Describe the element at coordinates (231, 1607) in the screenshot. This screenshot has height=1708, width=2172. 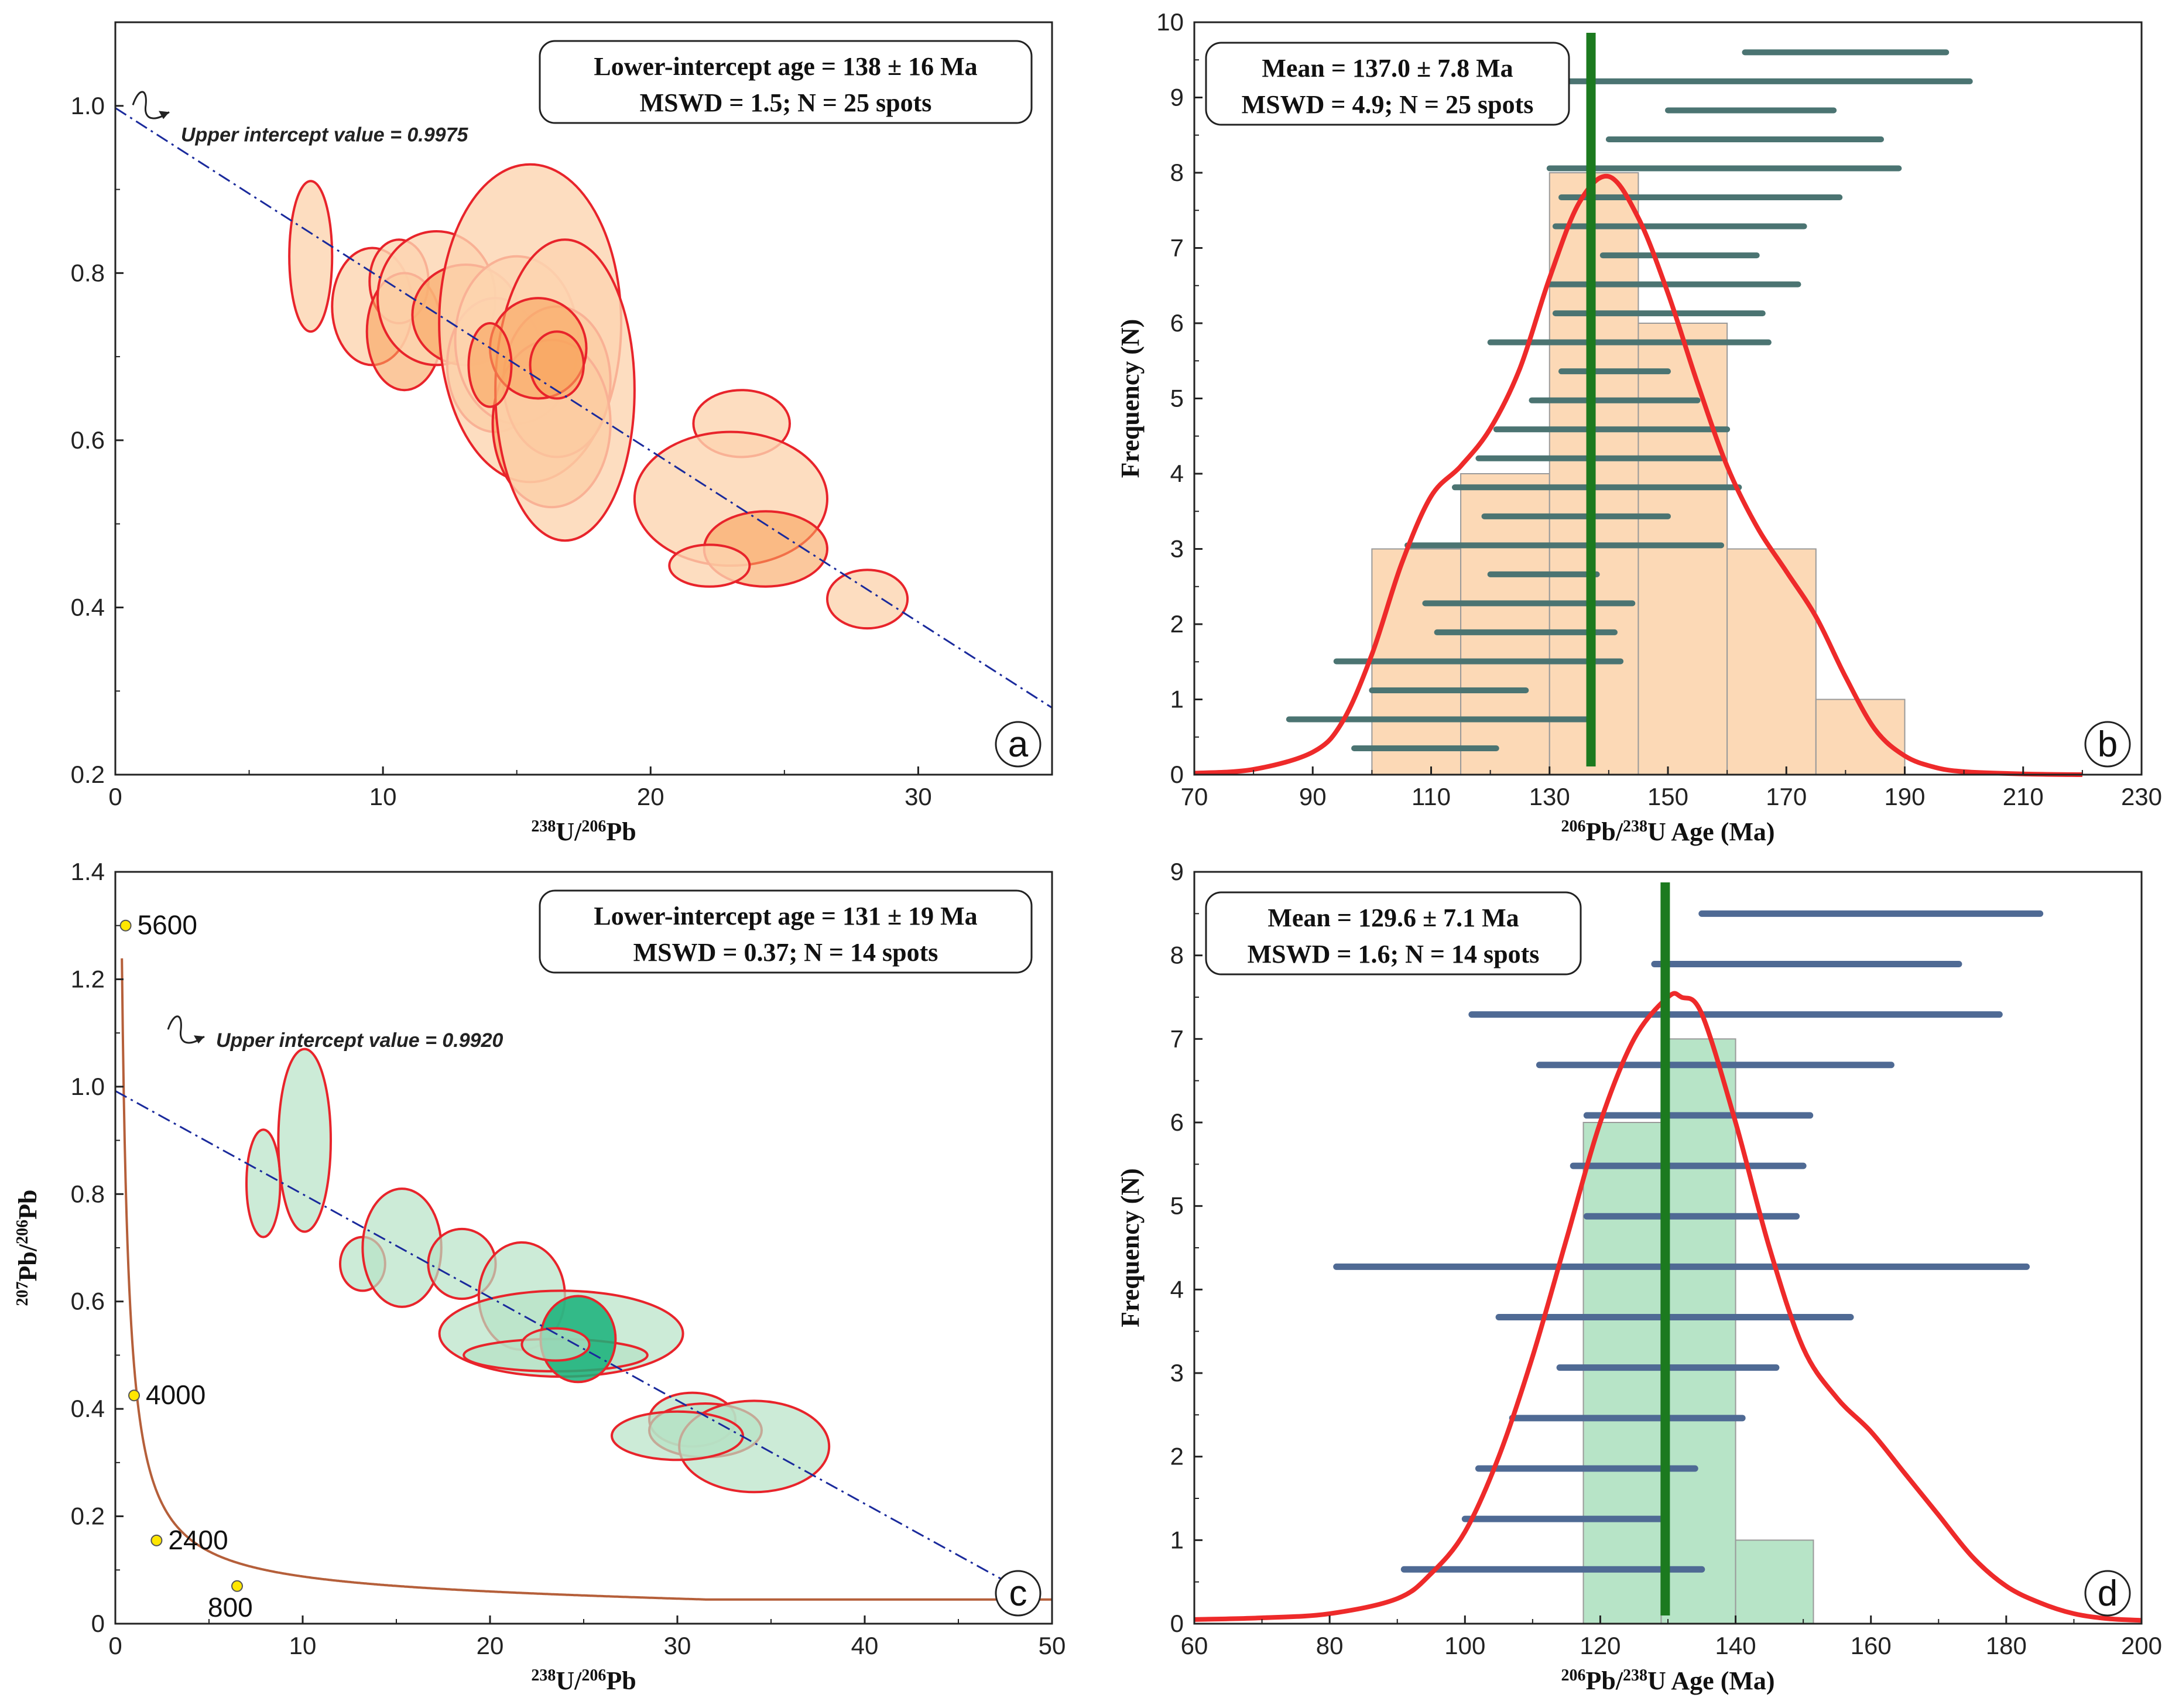
I see `concordia-age-label: 800` at that location.